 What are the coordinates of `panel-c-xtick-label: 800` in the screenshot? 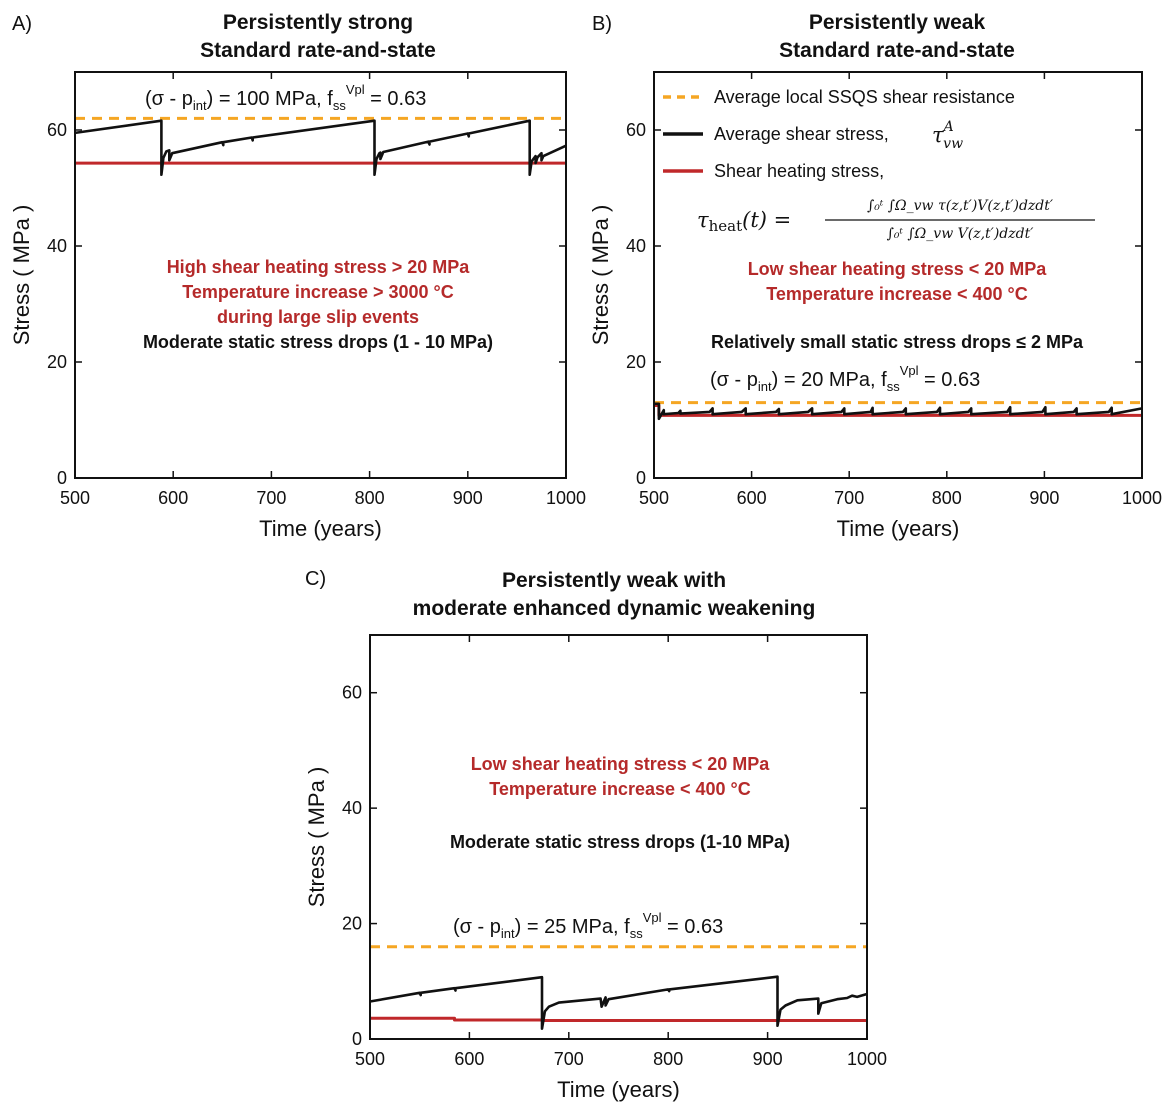 It's located at (668, 1059).